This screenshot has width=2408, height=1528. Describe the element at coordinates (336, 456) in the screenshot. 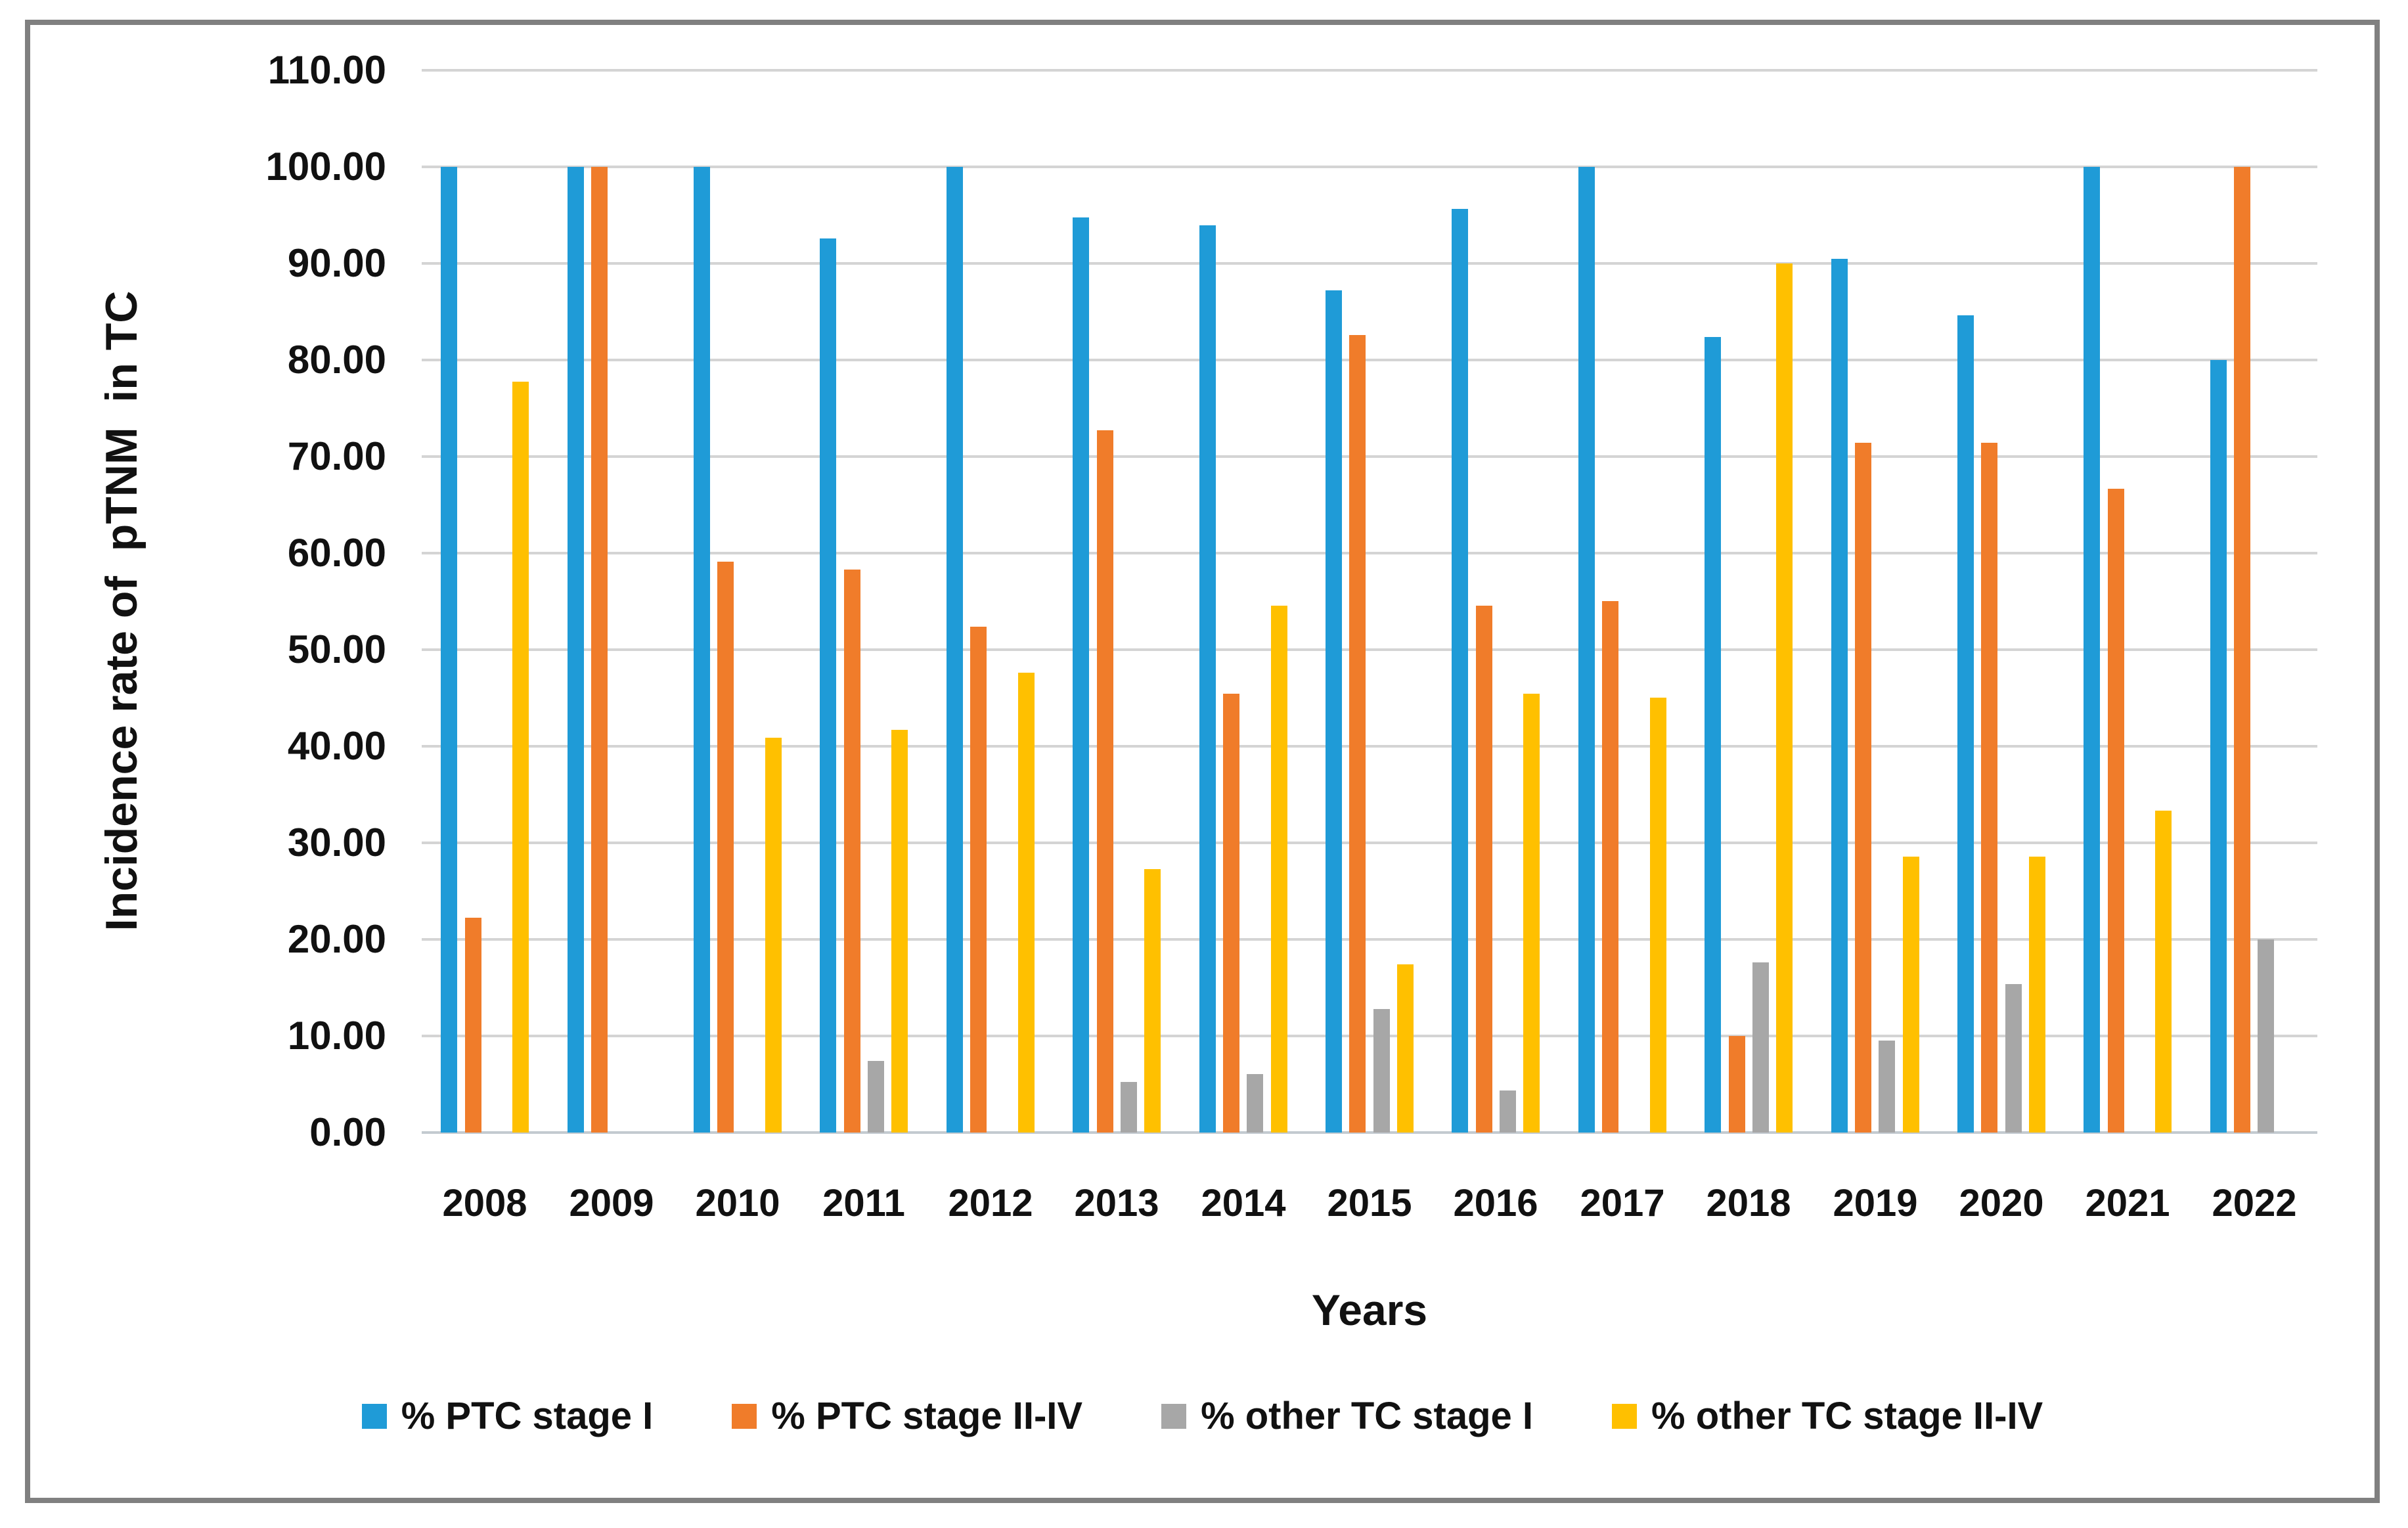

I see `y-tick-label: 70.00` at that location.